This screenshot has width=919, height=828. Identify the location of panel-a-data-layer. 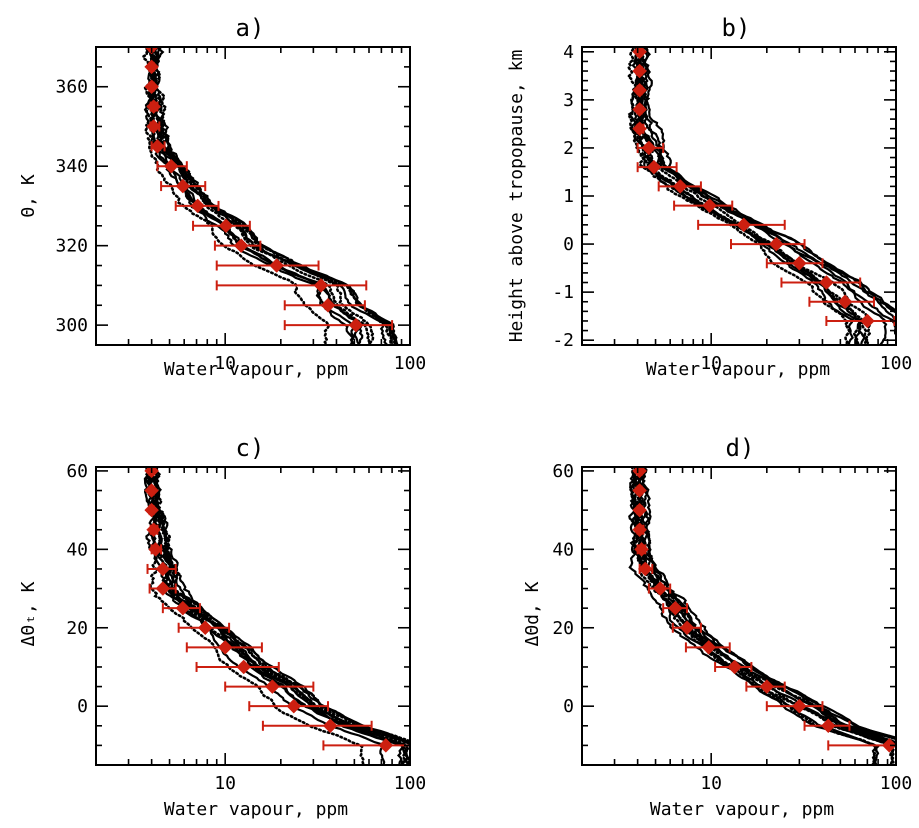
(270, 196).